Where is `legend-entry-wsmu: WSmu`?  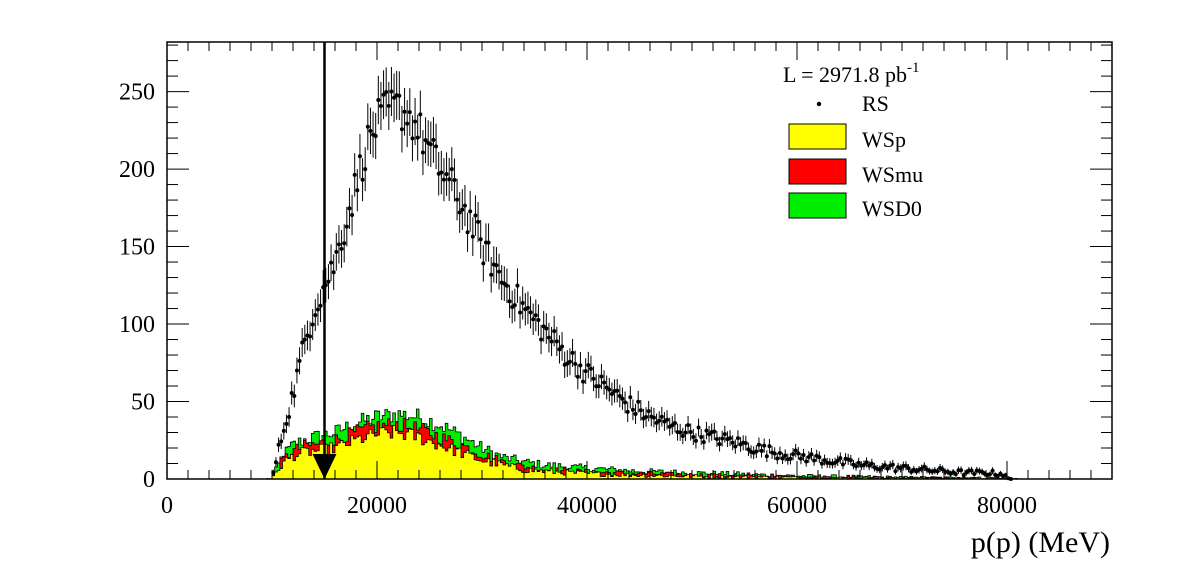 legend-entry-wsmu: WSmu is located at coordinates (855, 172).